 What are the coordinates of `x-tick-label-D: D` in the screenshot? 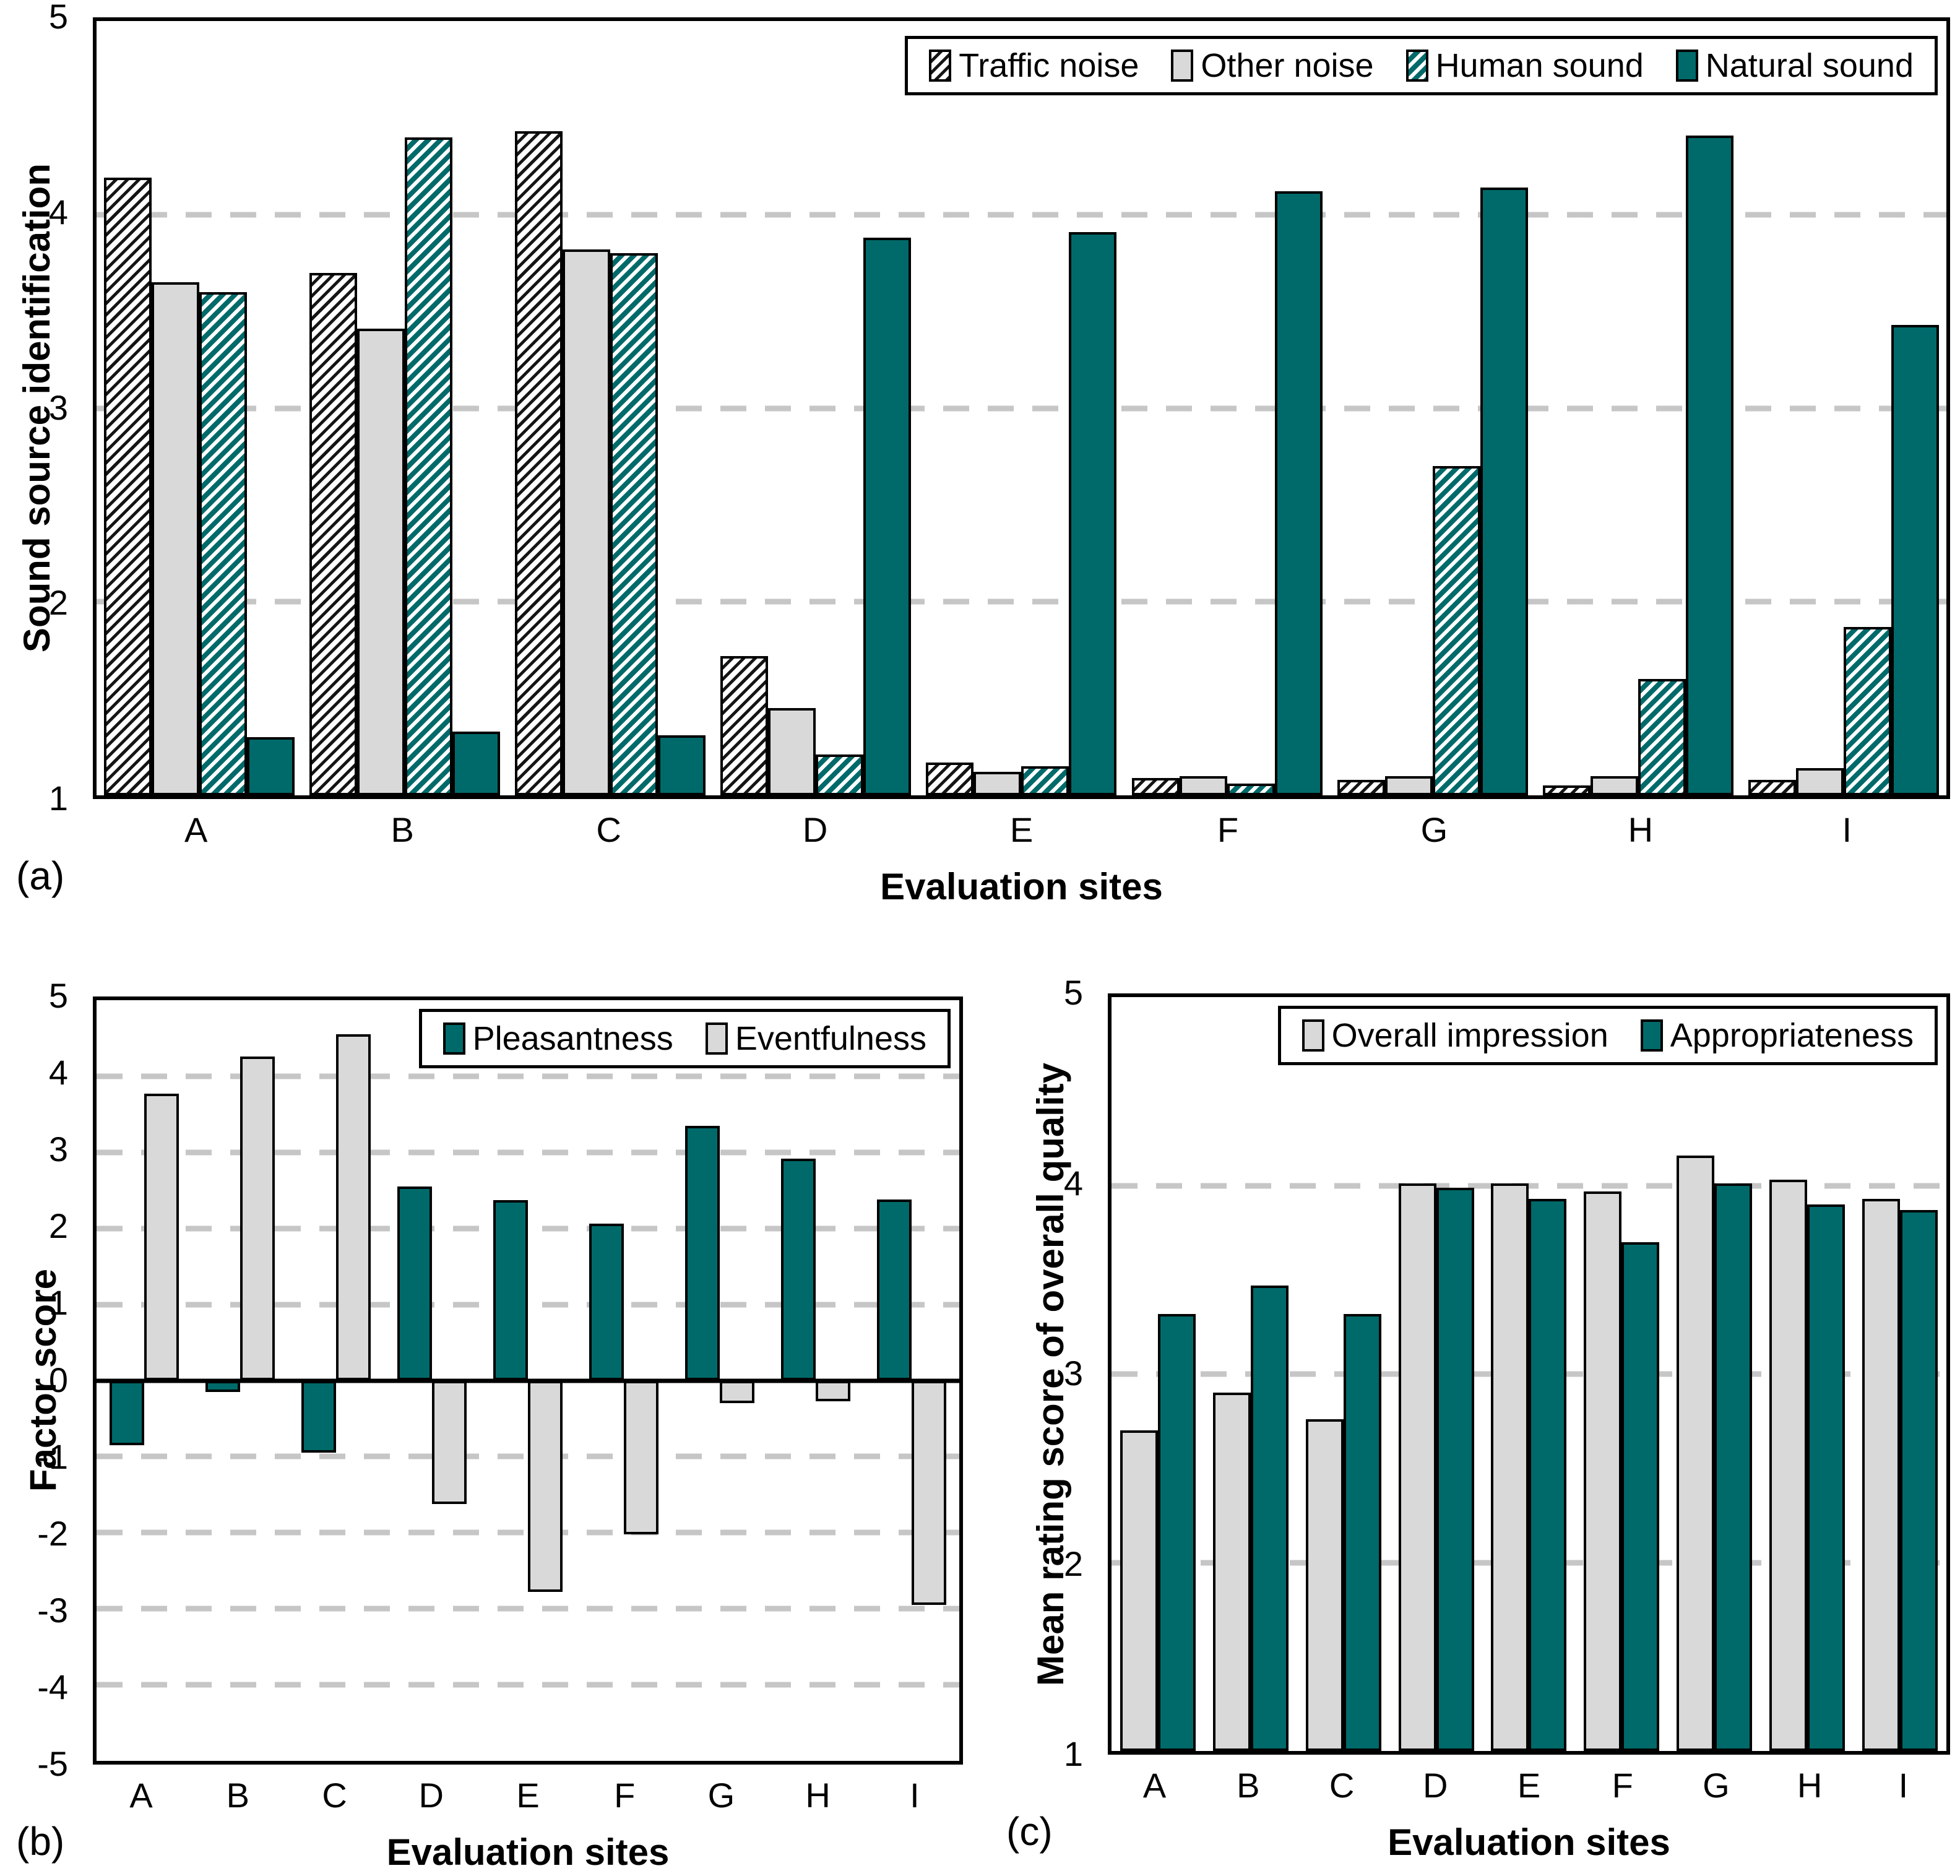 It's located at (1435, 1786).